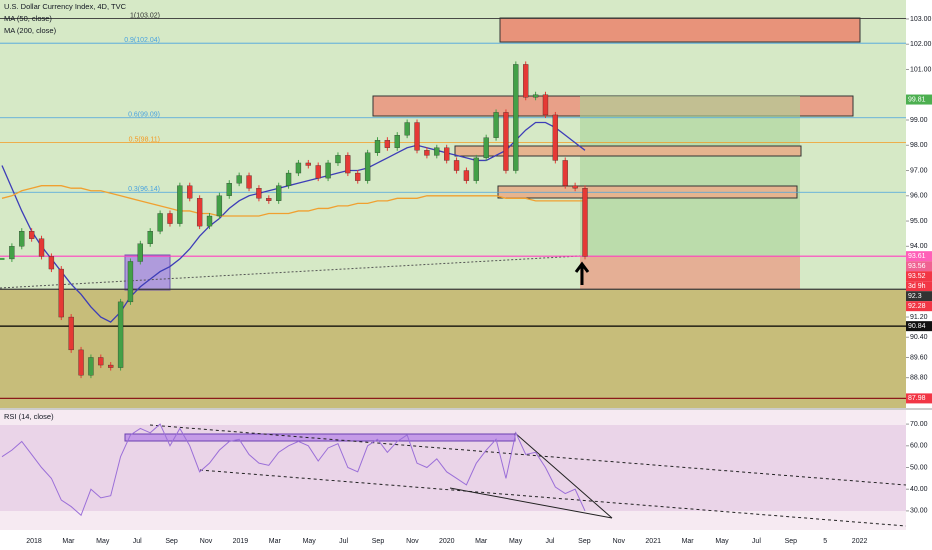 This screenshot has width=932, height=550. I want to click on countdown-tag, so click(919, 286).